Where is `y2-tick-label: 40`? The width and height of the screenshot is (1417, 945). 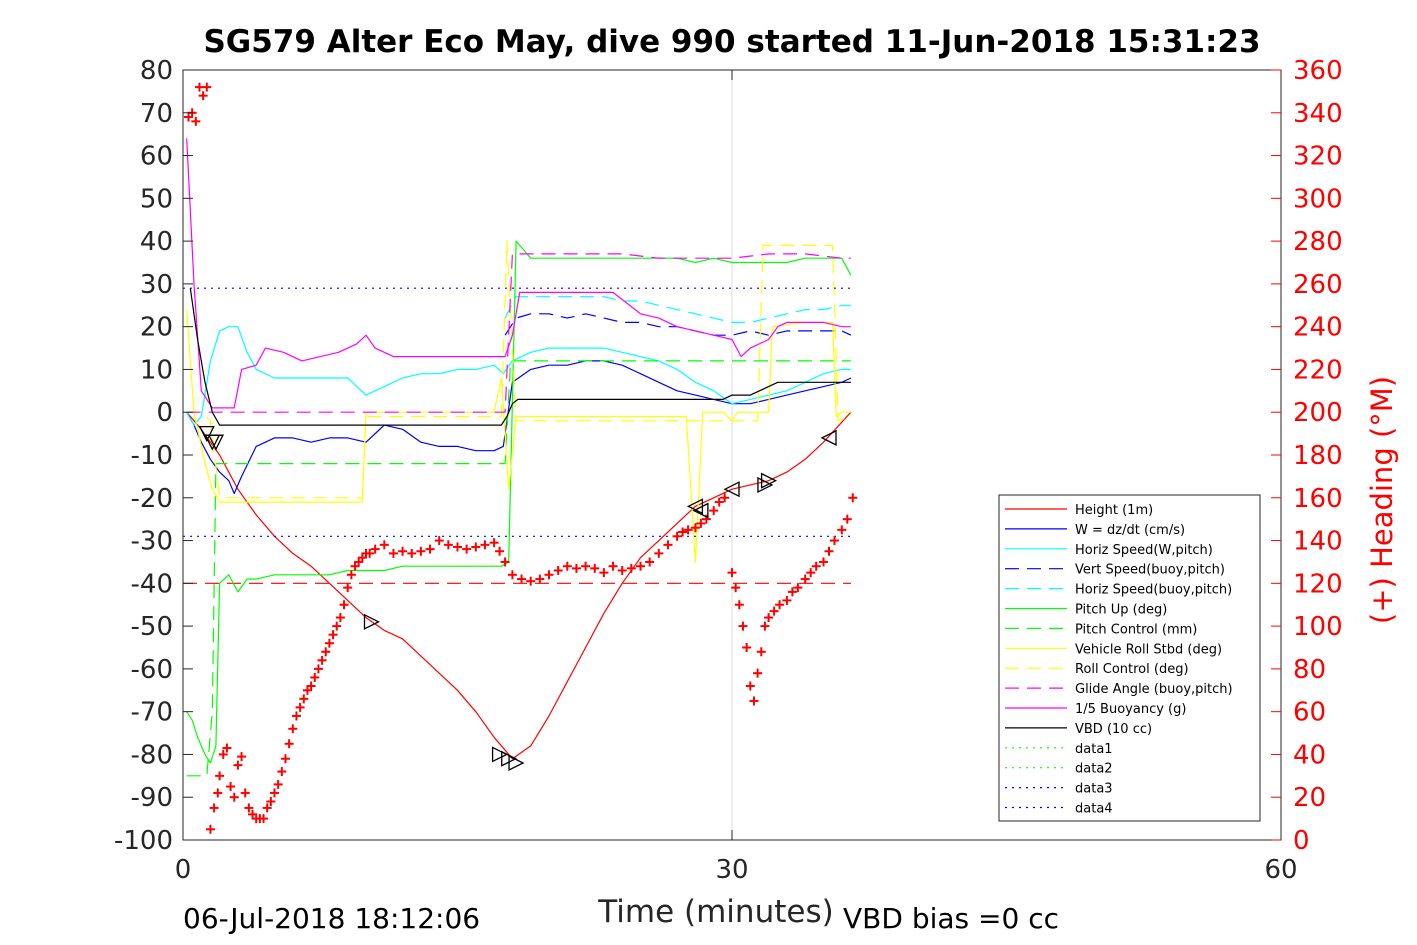
y2-tick-label: 40 is located at coordinates (1309, 755).